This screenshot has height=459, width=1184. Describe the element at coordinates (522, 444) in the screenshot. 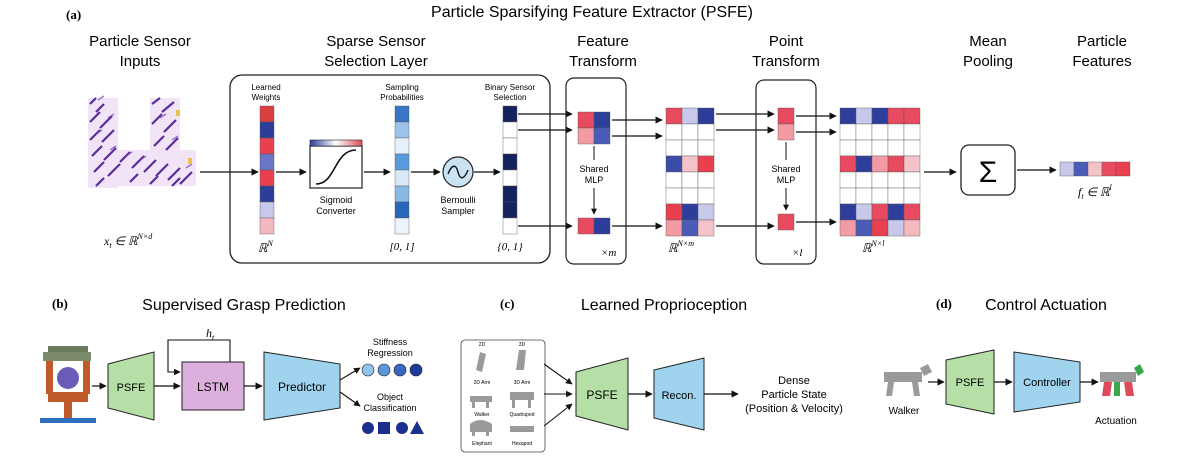

I see `grid-label-hexapod: Hexapod` at that location.